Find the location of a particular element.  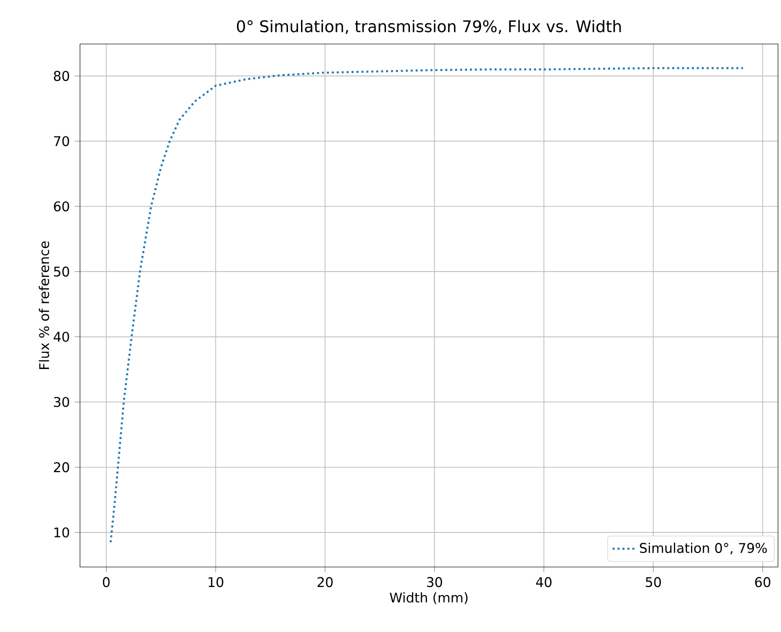

x-tick-label: 0 is located at coordinates (106, 582).